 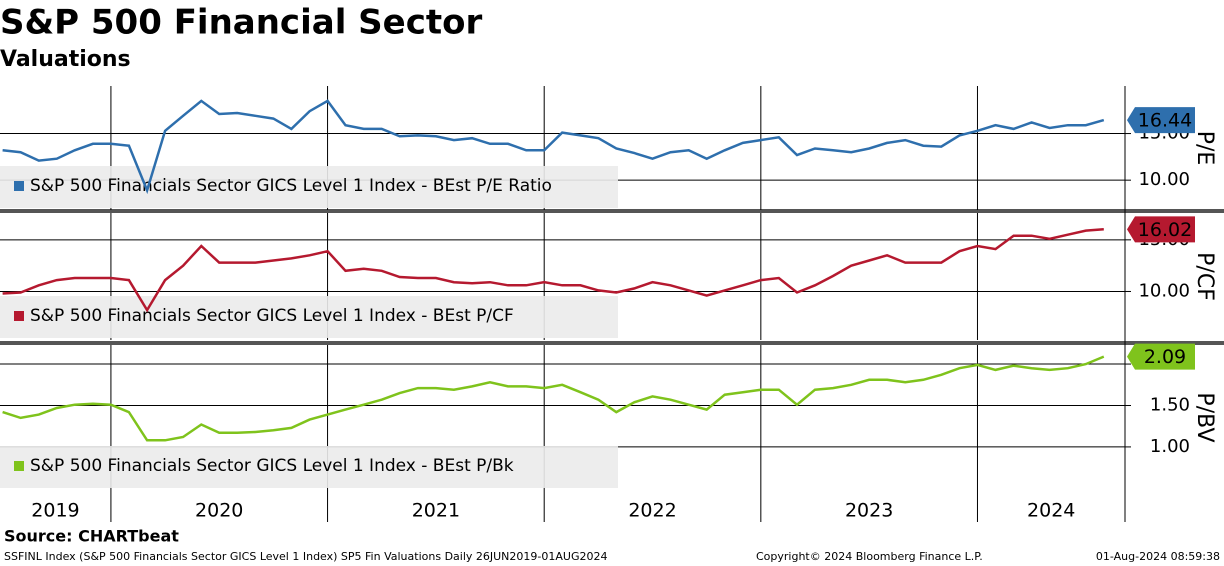 What do you see at coordinates (241, 23) in the screenshot?
I see `chart-title: S&P 500 Financial Sector` at bounding box center [241, 23].